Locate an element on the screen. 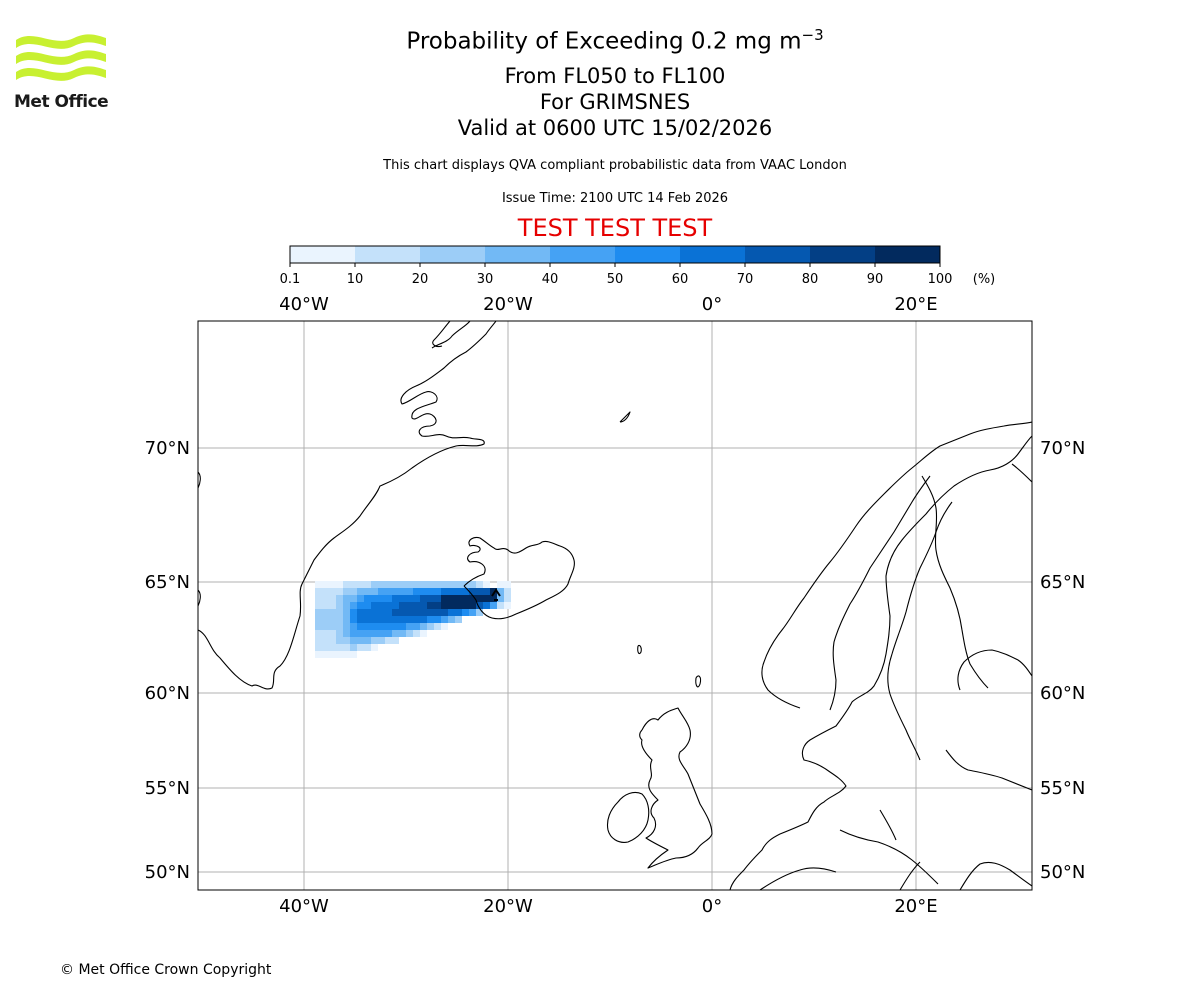 The height and width of the screenshot is (1000, 1200). colorbar-tick-label: 90 is located at coordinates (875, 279).